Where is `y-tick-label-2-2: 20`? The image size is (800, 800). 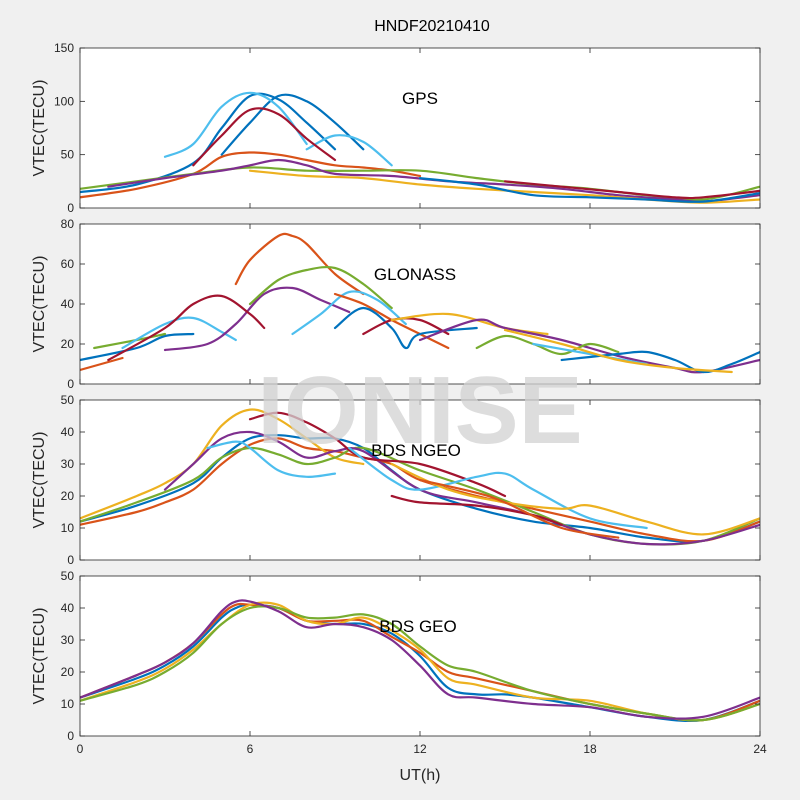
y-tick-label-2-2: 20 is located at coordinates (68, 496).